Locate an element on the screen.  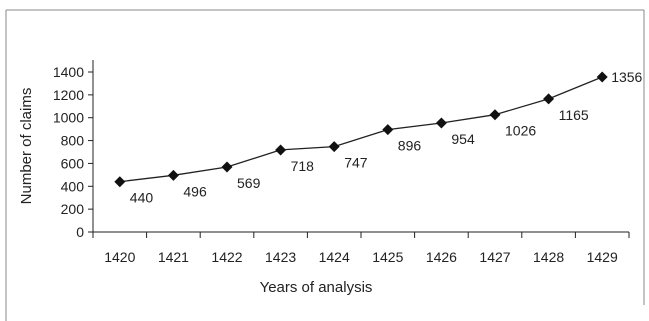
data-label: 954 is located at coordinates (463, 139).